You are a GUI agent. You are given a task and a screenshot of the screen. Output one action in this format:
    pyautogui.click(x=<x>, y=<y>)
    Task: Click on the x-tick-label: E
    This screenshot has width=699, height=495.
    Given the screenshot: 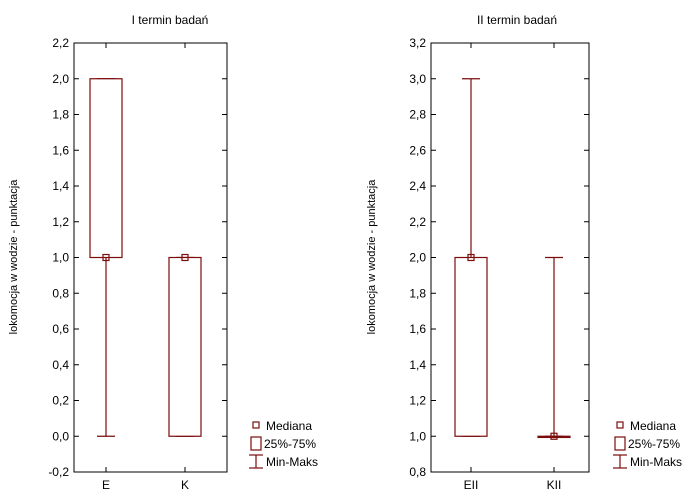 What is the action you would take?
    pyautogui.click(x=106, y=485)
    